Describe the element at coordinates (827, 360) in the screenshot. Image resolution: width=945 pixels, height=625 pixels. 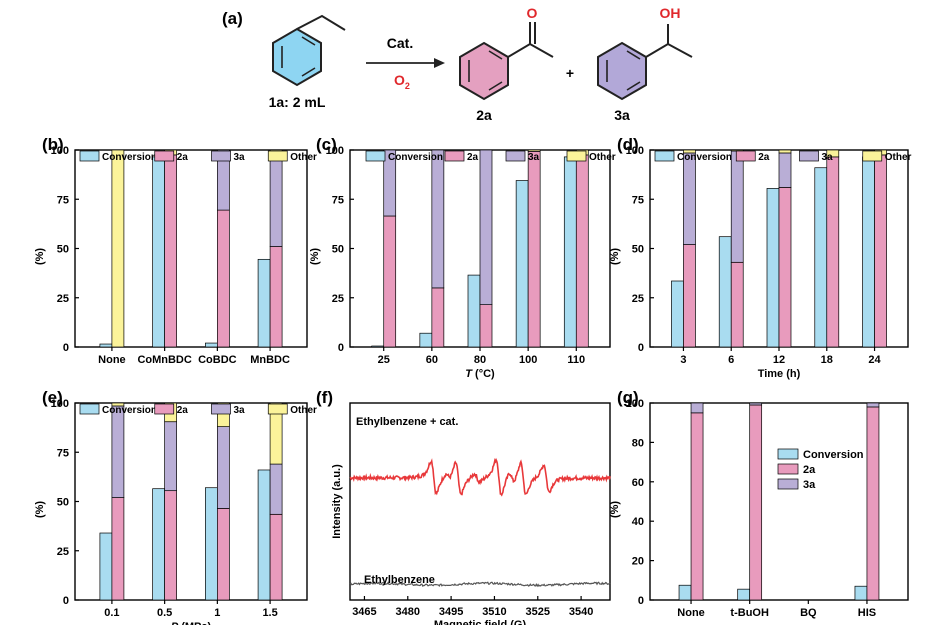
I see `x-tick-label: 18` at that location.